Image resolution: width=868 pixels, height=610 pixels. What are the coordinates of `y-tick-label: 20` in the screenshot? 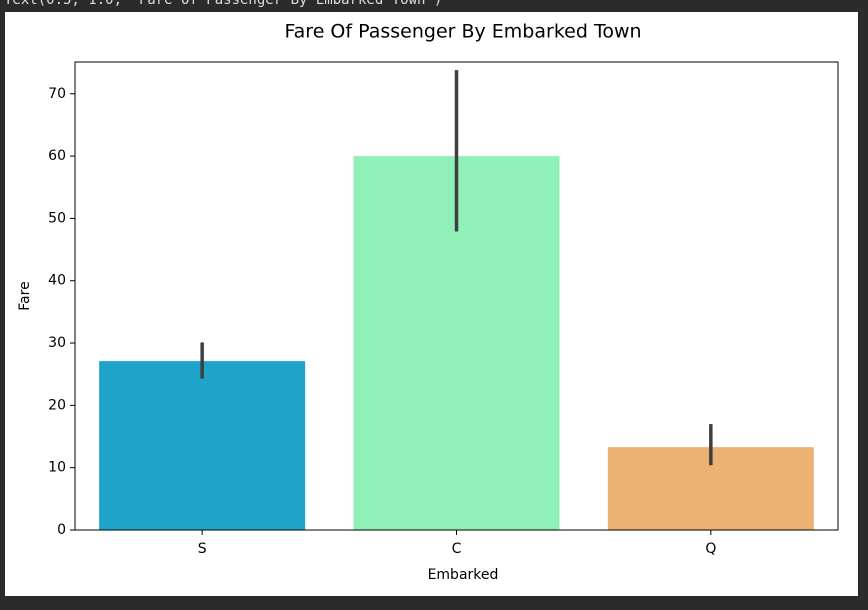 It's located at (57, 405).